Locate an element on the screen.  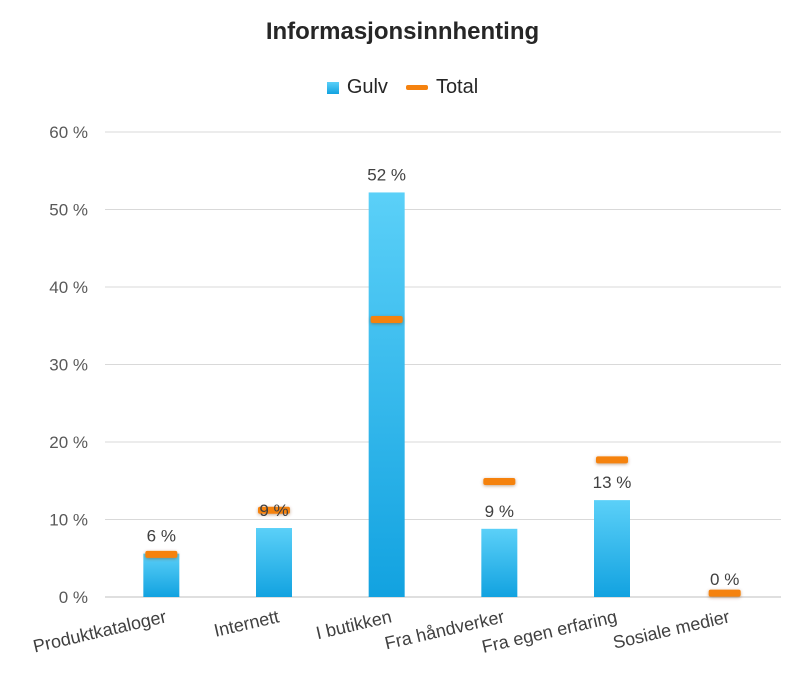
legend-swatch-bar is located at coordinates (332, 87).